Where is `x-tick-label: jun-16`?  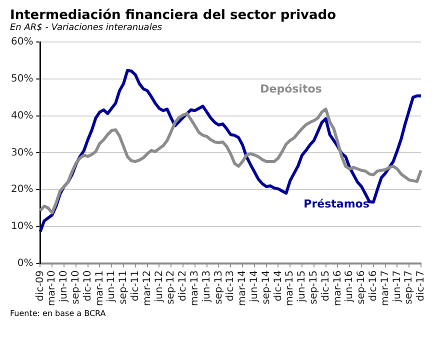
x-tick-label: jun-16 is located at coordinates (350, 287).